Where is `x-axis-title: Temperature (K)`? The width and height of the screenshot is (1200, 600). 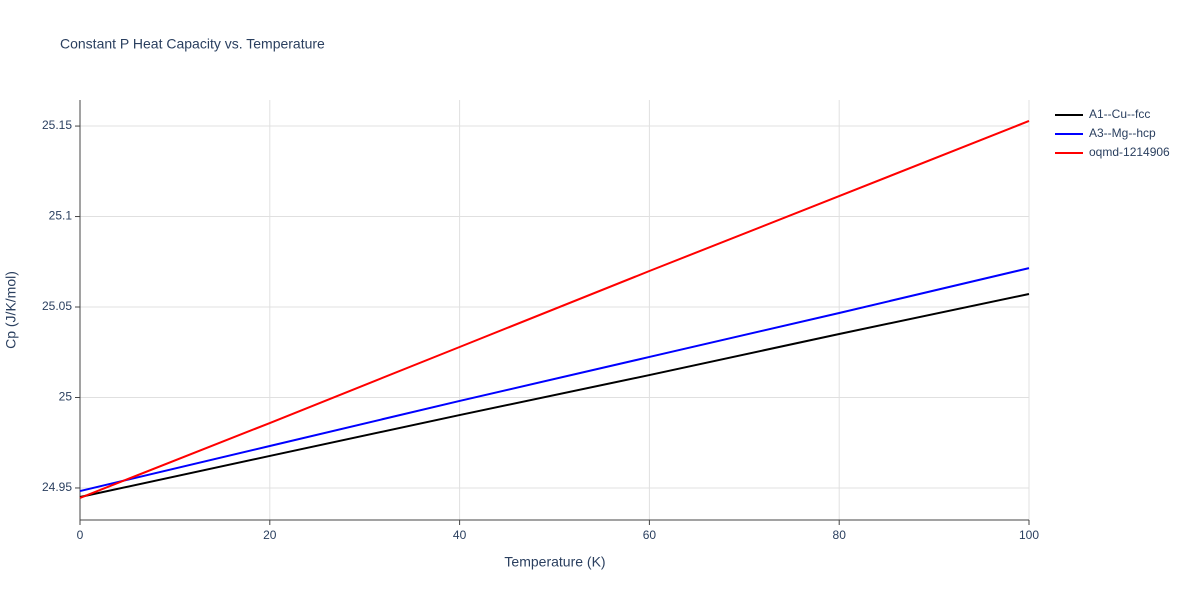
x-axis-title: Temperature (K) is located at coordinates (554, 562).